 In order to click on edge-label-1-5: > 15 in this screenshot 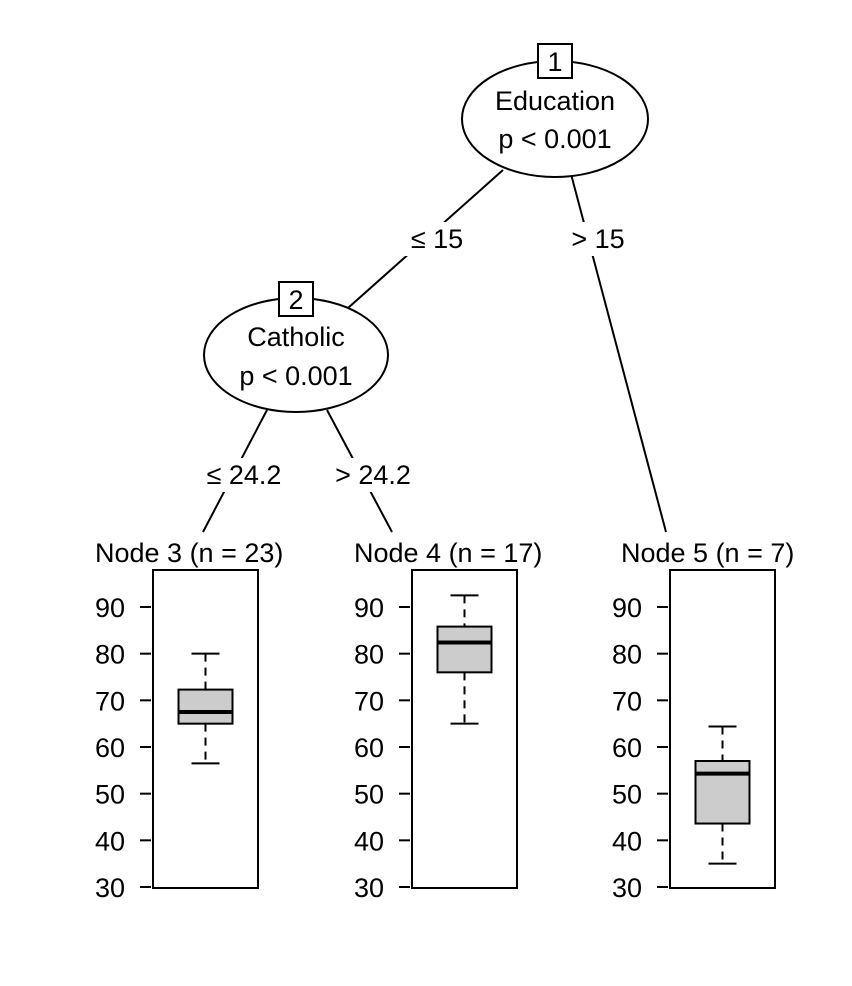, I will do `click(597, 239)`.